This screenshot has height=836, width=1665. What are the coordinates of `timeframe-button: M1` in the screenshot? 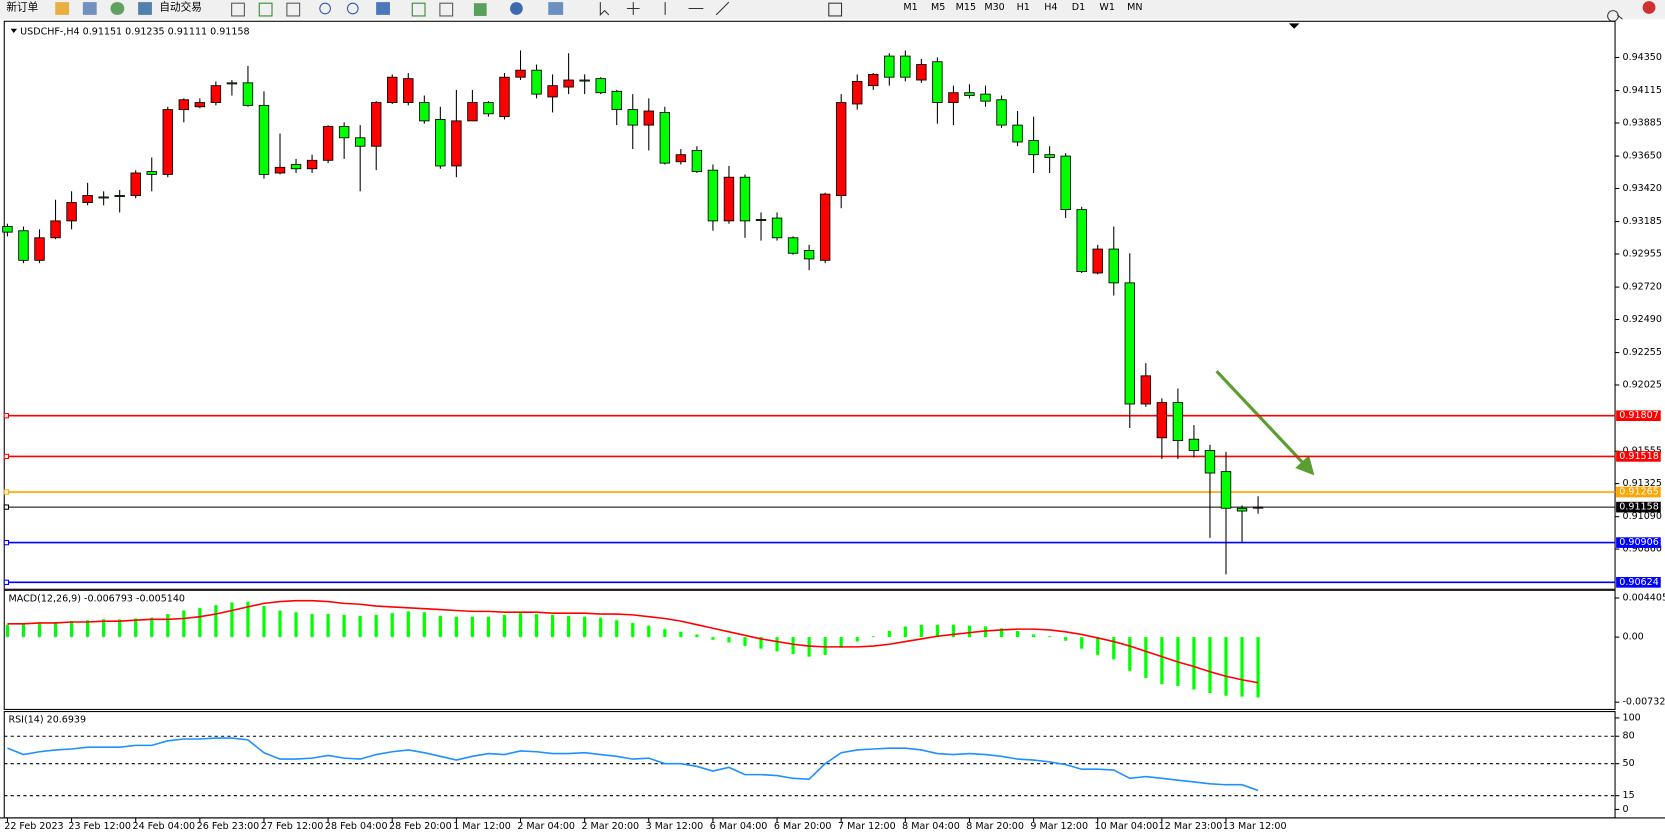 It's located at (910, 7).